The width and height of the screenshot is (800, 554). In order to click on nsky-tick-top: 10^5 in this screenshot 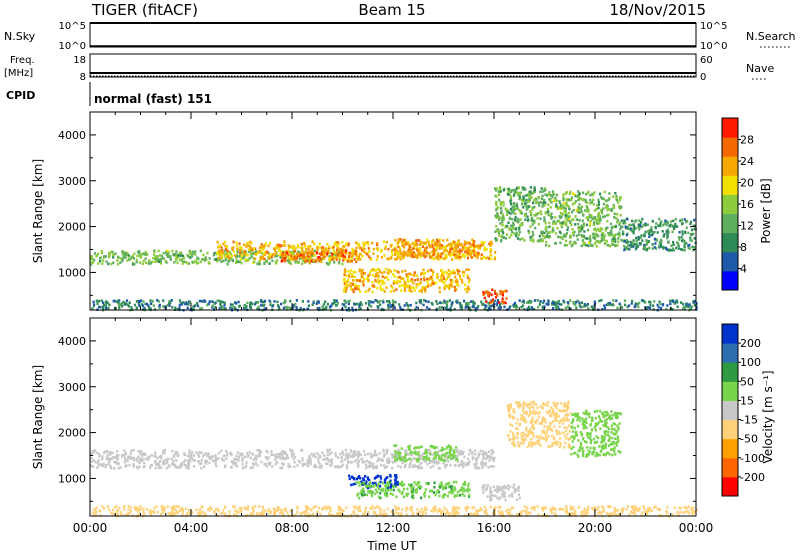, I will do `click(72, 26)`.